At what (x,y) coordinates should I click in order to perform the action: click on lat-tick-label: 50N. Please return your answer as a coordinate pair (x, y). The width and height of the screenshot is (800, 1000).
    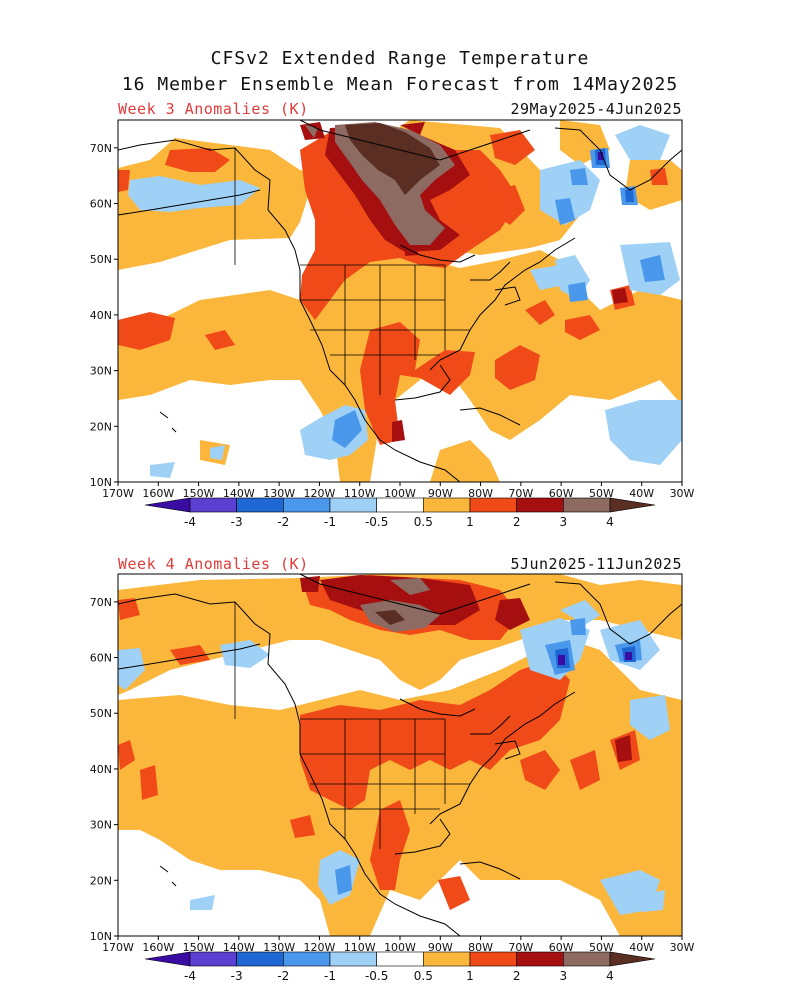
    Looking at the image, I should click on (101, 259).